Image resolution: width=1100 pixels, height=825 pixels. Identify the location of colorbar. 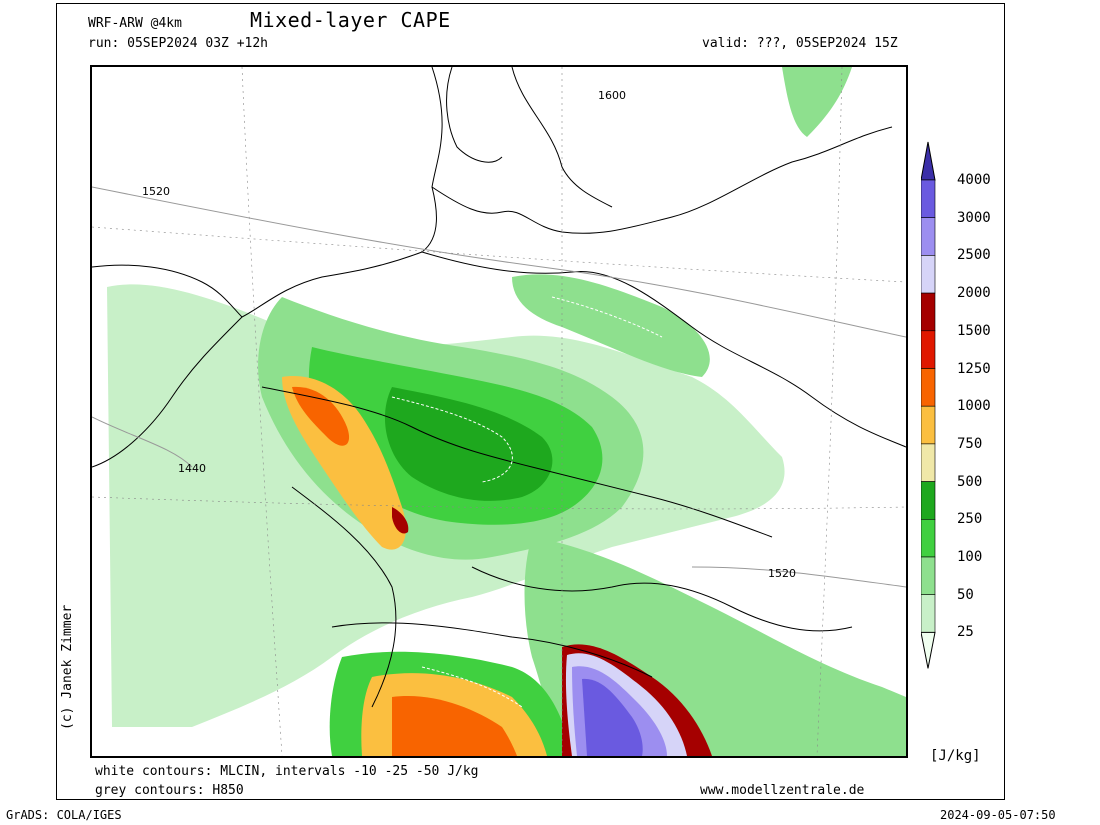
(928, 405).